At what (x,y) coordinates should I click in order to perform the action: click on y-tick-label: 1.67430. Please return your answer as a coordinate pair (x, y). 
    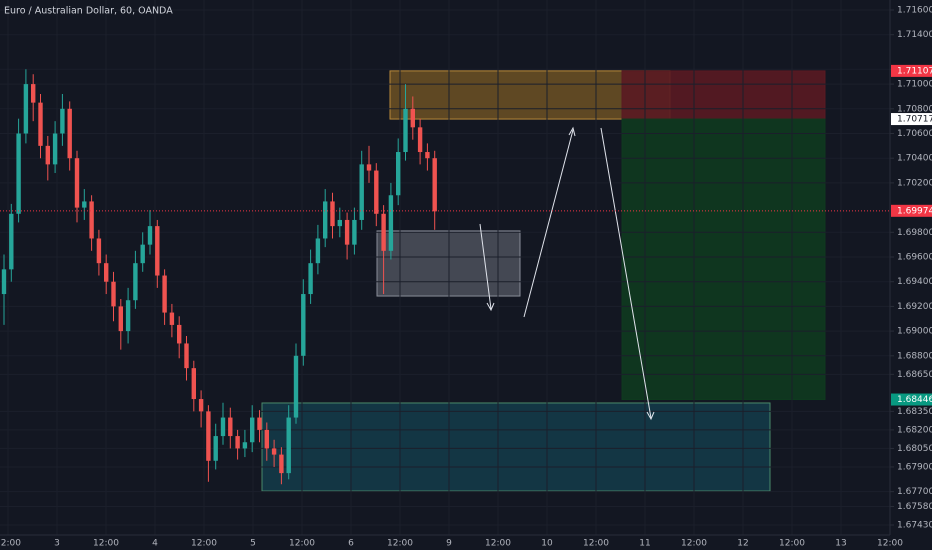
    Looking at the image, I should click on (914, 525).